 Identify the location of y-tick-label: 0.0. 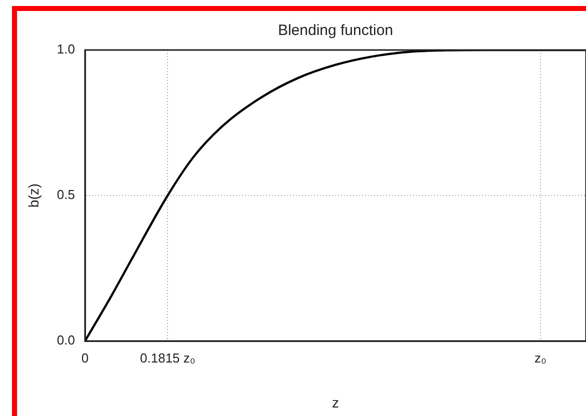
(65, 340).